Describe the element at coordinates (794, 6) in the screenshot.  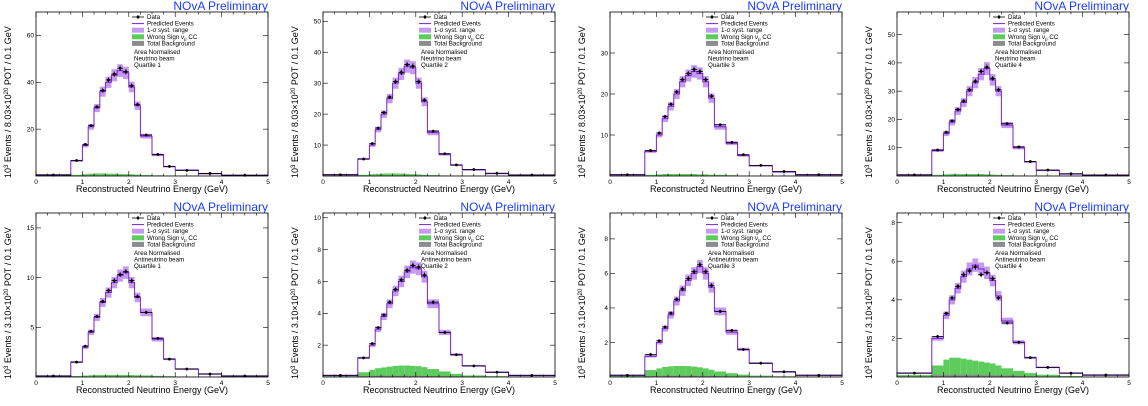
I see `nova-preliminary-banner: NOvA Preliminary` at that location.